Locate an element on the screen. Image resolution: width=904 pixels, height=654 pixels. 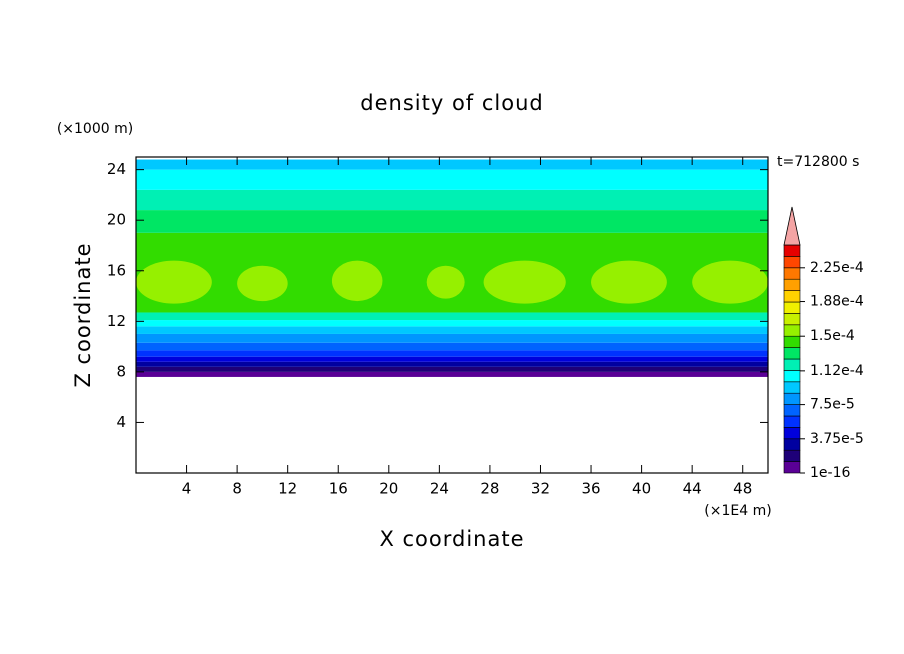
y-tick-label: 16 is located at coordinates (116, 270).